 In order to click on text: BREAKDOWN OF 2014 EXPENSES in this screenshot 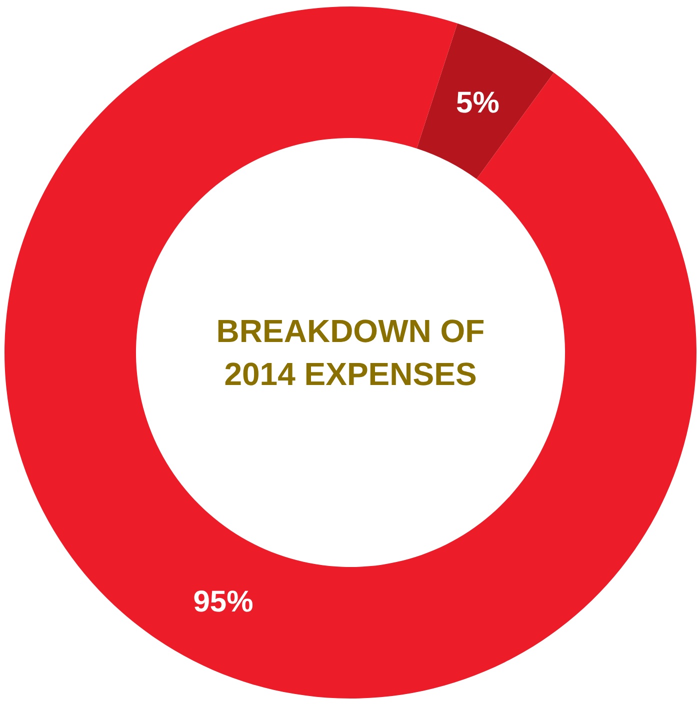, I will do `click(350, 352)`.